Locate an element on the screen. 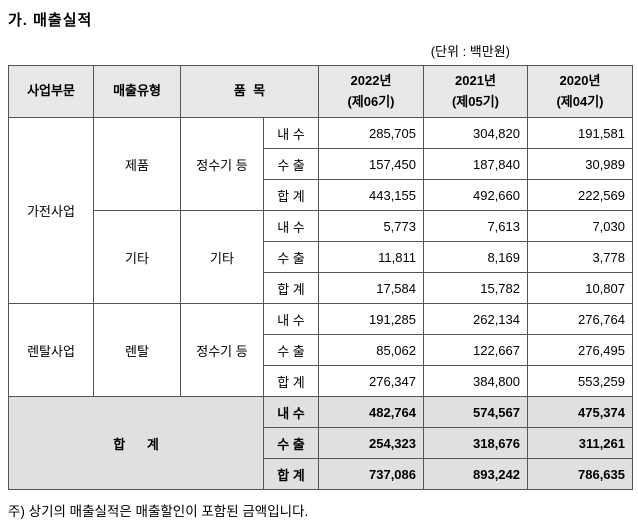  header-item: 품 목 is located at coordinates (249, 91).